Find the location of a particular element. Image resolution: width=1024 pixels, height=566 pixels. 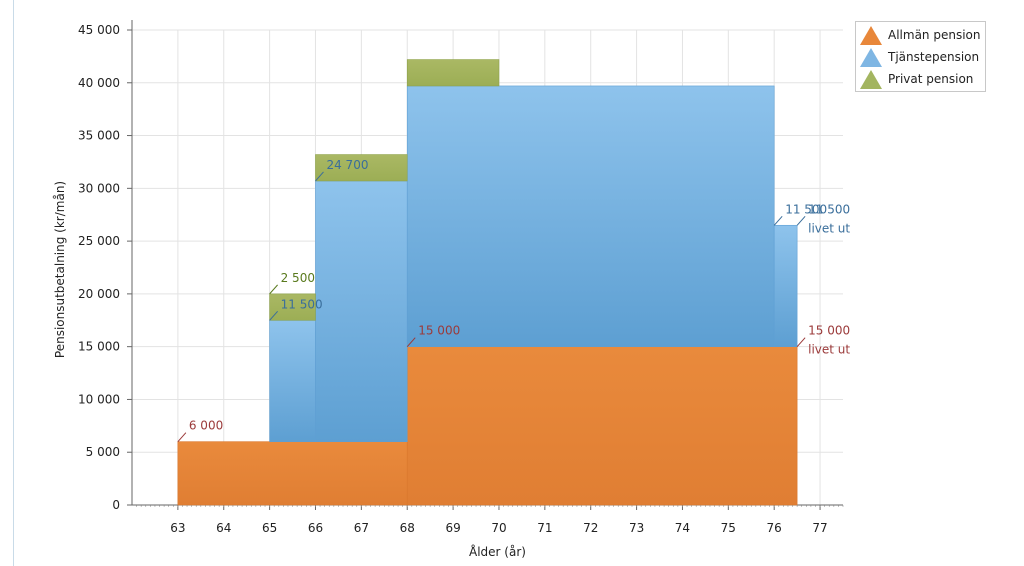

x-tick-label: 64 is located at coordinates (223, 528).